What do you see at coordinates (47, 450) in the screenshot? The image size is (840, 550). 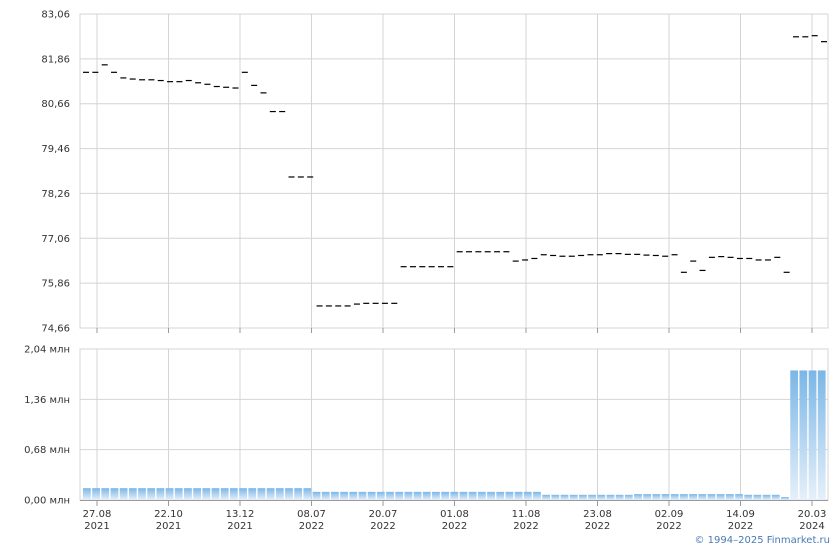 I see `volume-ytick-label: 0,68 млн` at bounding box center [47, 450].